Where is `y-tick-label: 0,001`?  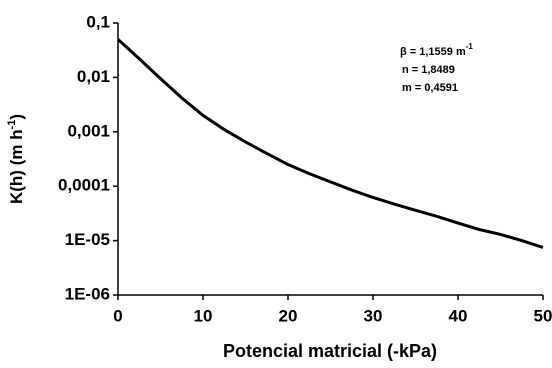 y-tick-label: 0,001 is located at coordinates (88, 130).